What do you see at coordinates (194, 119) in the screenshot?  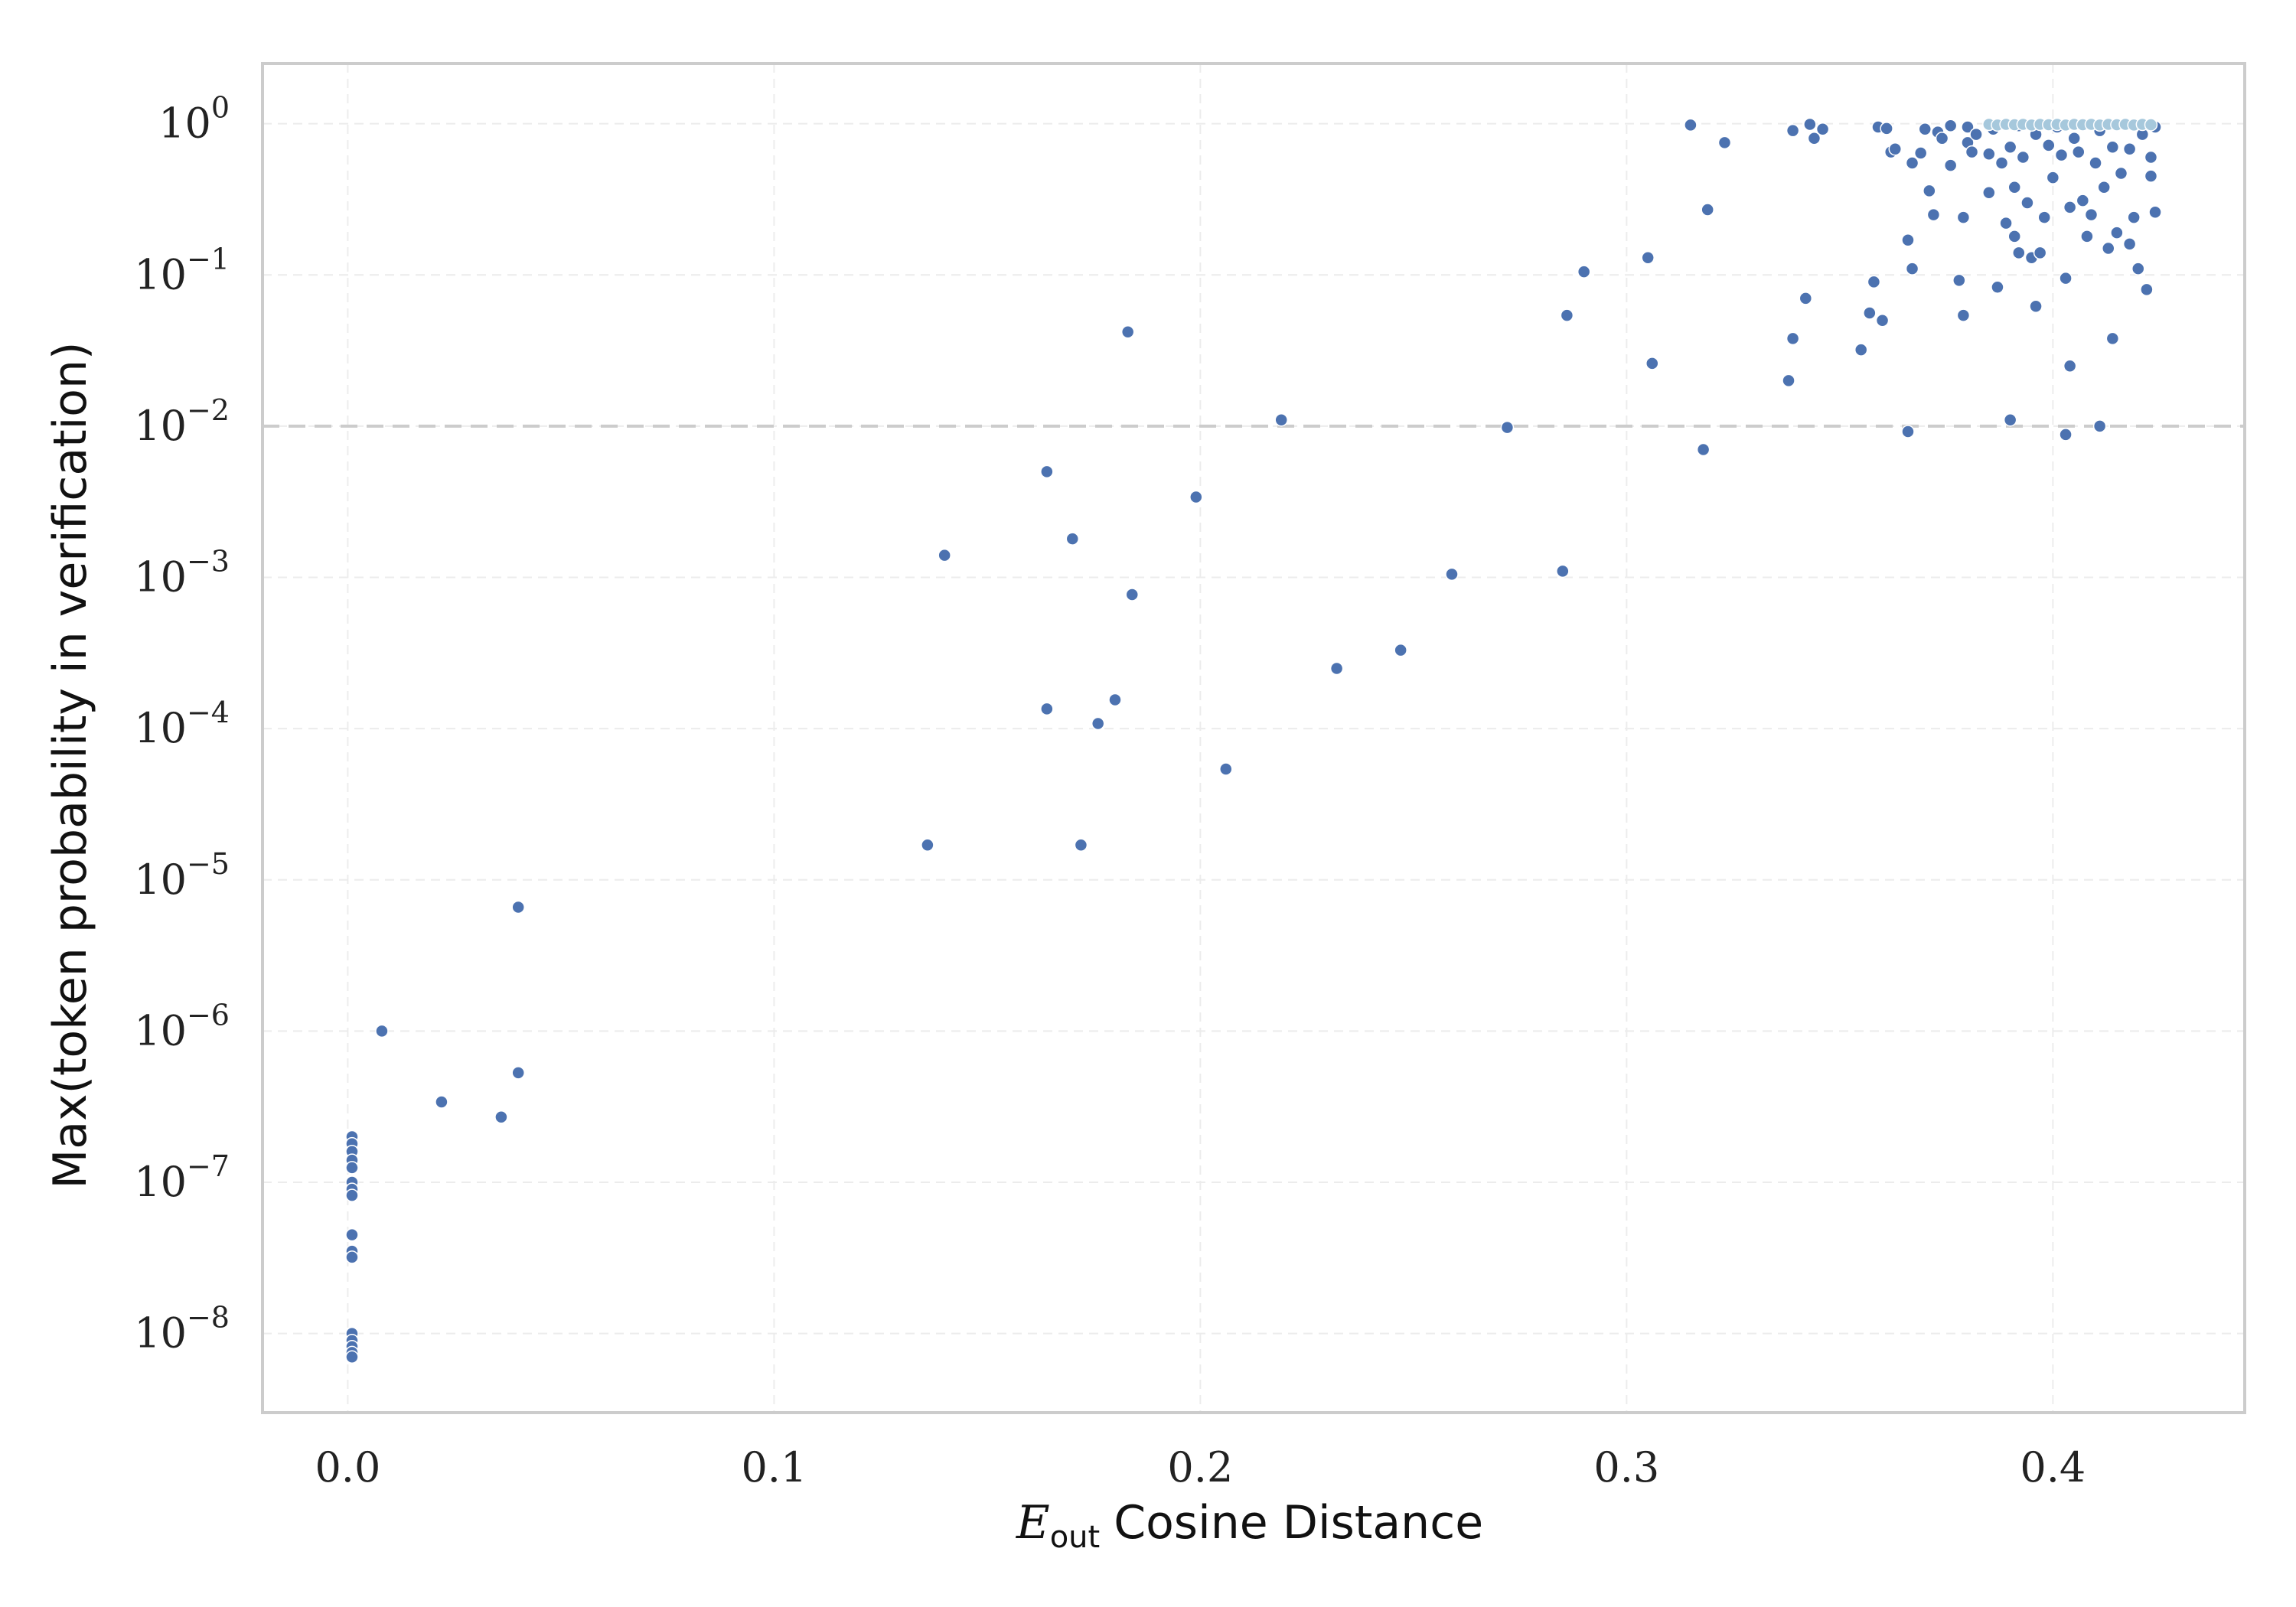 I see `y-tick-label: 10⁰` at bounding box center [194, 119].